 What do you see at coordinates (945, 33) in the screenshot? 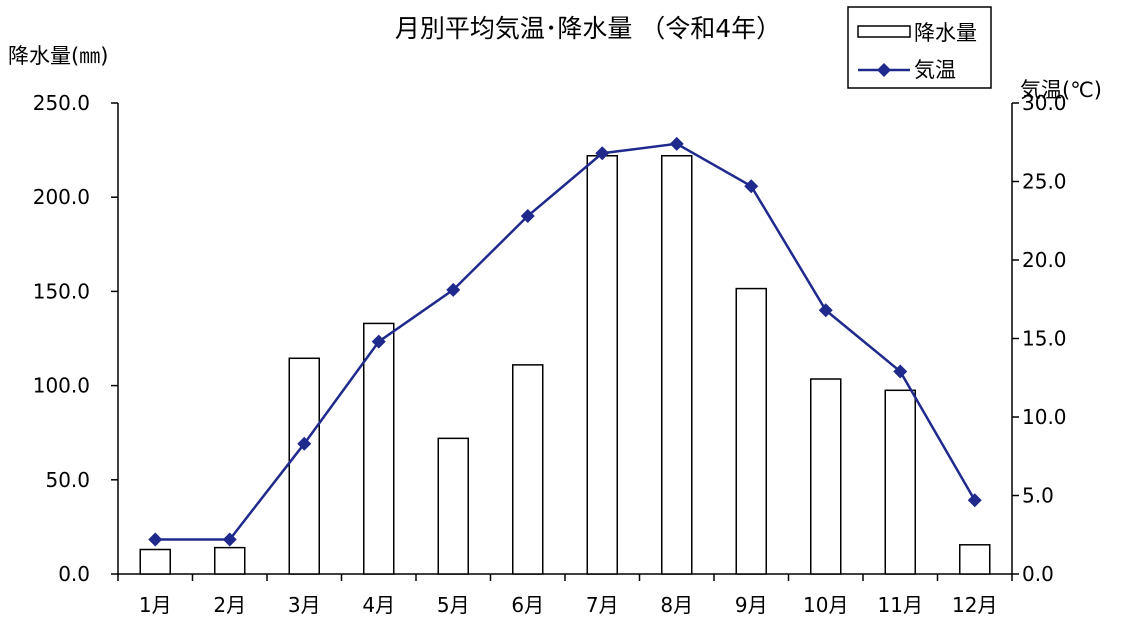
I see `legend-label-precipitation: 降水量` at bounding box center [945, 33].